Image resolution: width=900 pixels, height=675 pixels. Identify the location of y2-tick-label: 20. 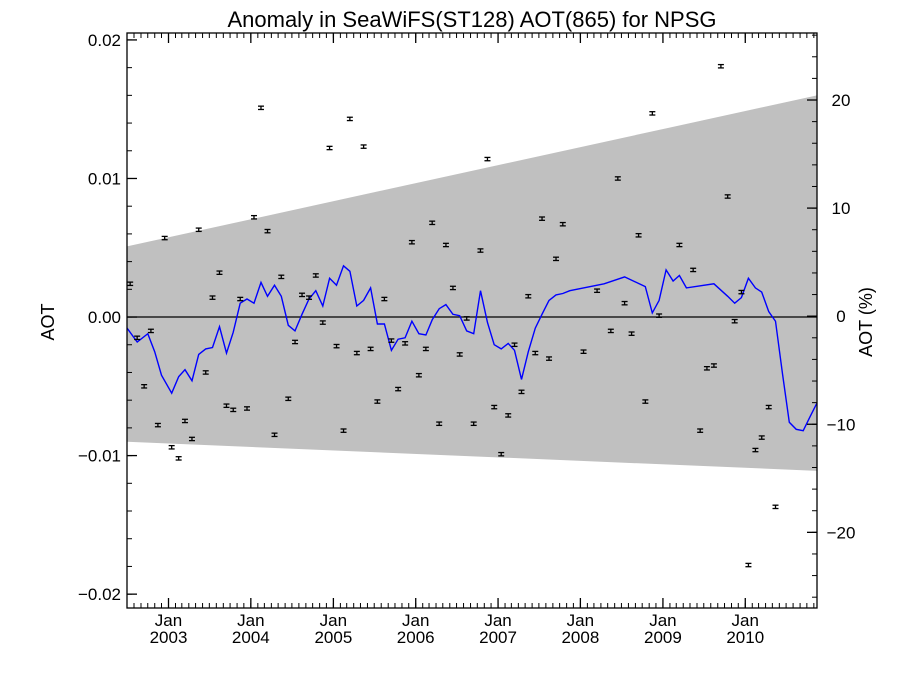
(841, 100).